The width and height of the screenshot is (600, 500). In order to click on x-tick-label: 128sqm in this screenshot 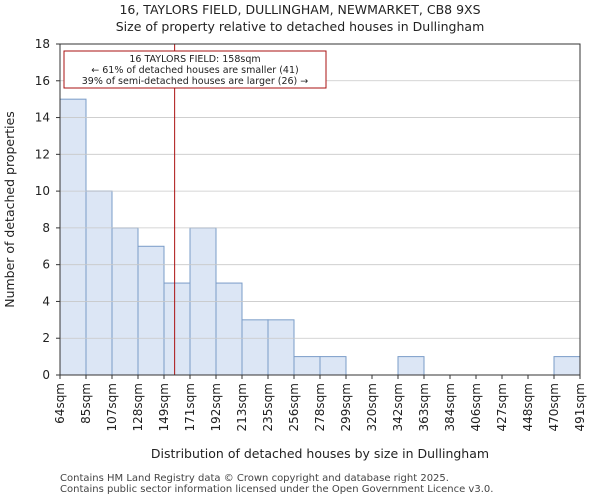, I will do `click(138, 407)`.